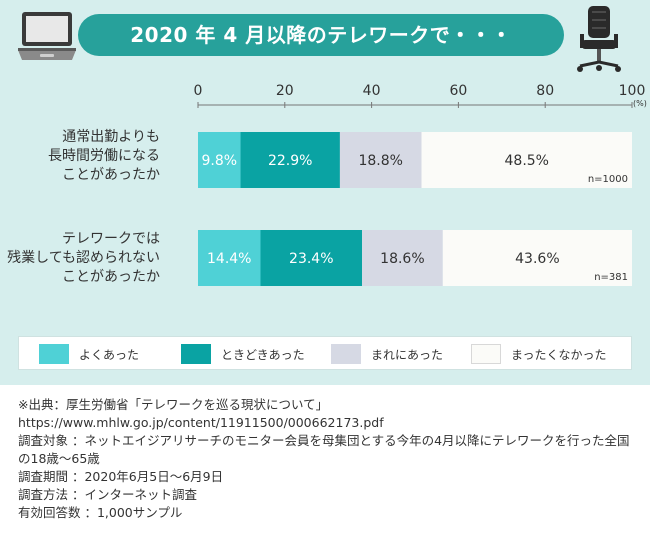 This screenshot has width=650, height=546. What do you see at coordinates (325, 353) in the screenshot?
I see `legend: よくあった ときどきあった まれにあった まったくなかった` at bounding box center [325, 353].